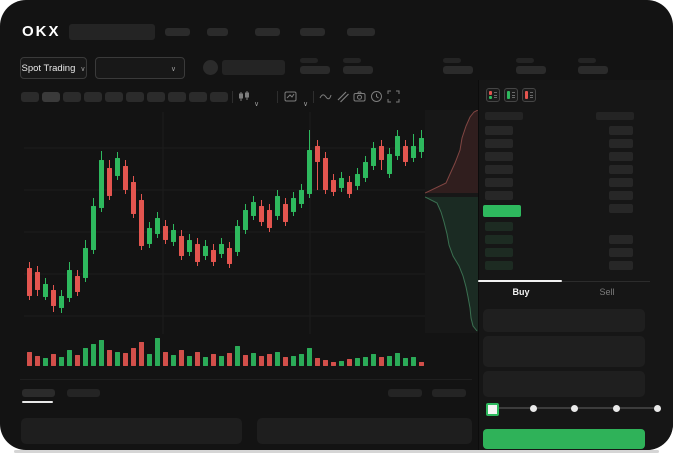 The height and width of the screenshot is (453, 673). What do you see at coordinates (210, 67) in the screenshot?
I see `coin-avatar` at bounding box center [210, 67].